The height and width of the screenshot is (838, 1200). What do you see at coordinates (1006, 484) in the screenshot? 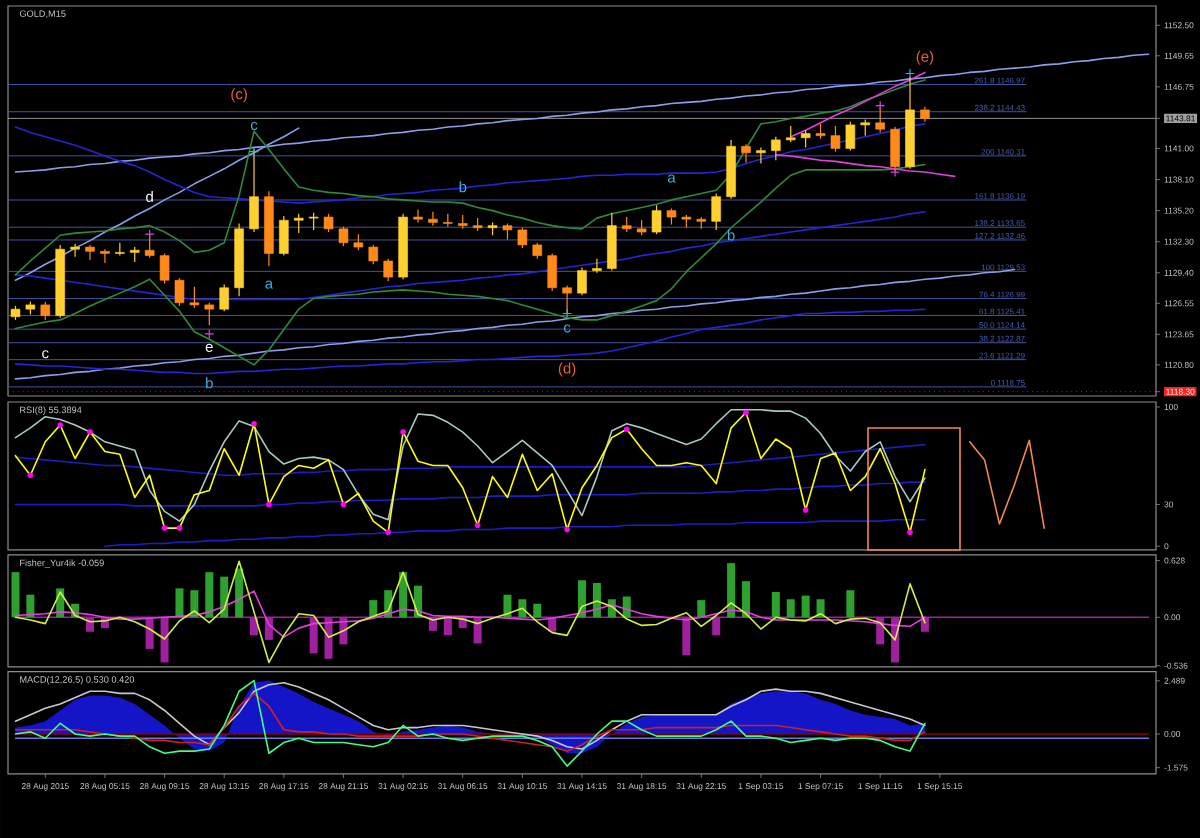
I see `line-series` at bounding box center [1006, 484].